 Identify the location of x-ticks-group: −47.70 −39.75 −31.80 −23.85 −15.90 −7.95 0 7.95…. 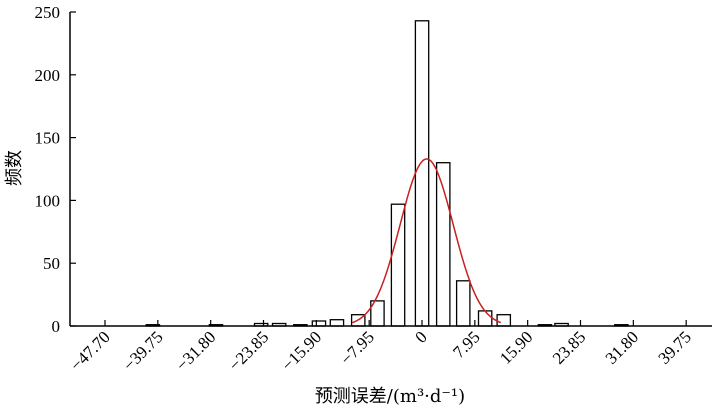
(381, 347).